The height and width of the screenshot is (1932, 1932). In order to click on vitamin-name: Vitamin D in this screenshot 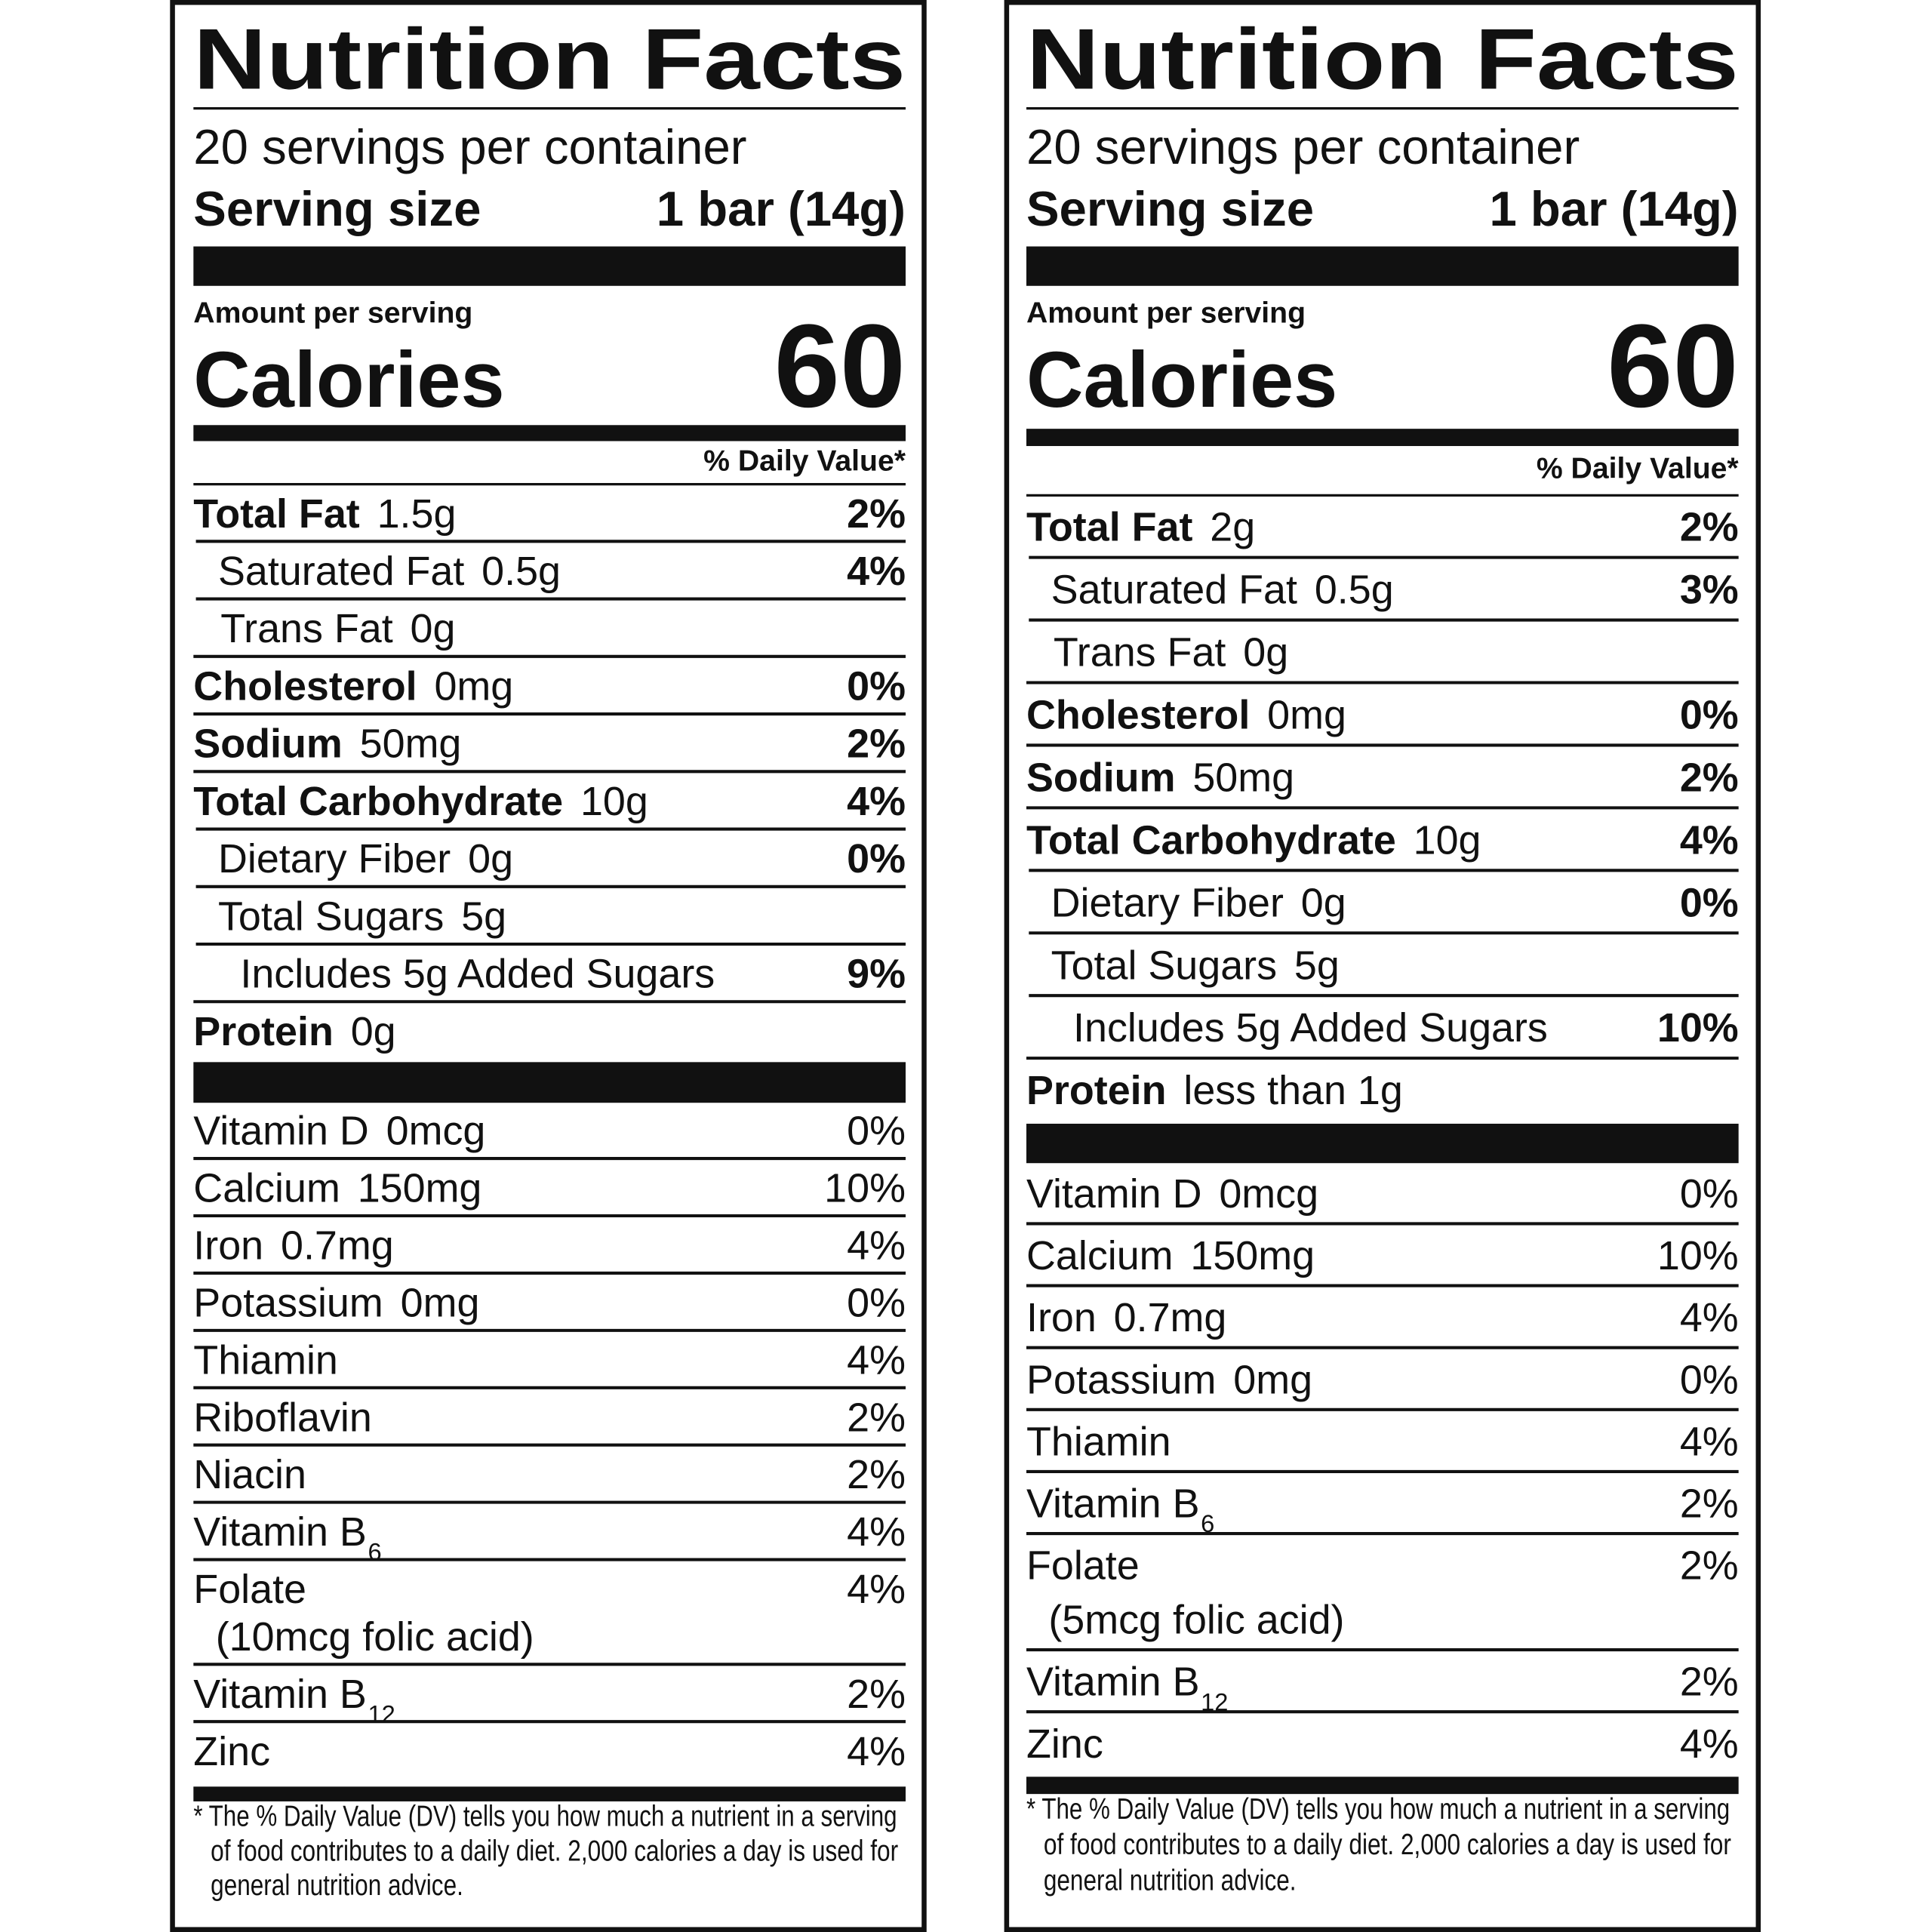, I will do `click(280, 1131)`.